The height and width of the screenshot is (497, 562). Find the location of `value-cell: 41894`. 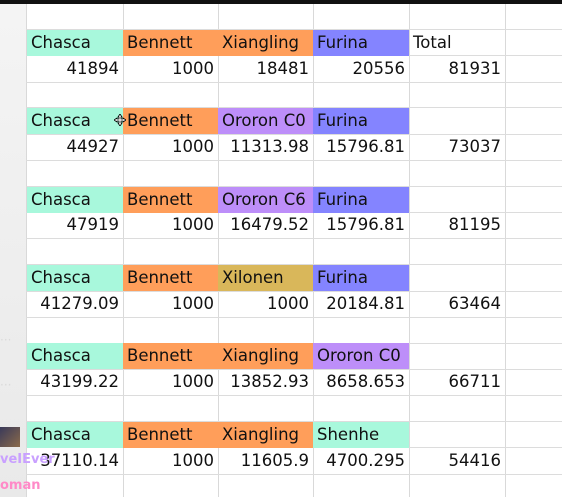

value-cell: 41894 is located at coordinates (93, 68).